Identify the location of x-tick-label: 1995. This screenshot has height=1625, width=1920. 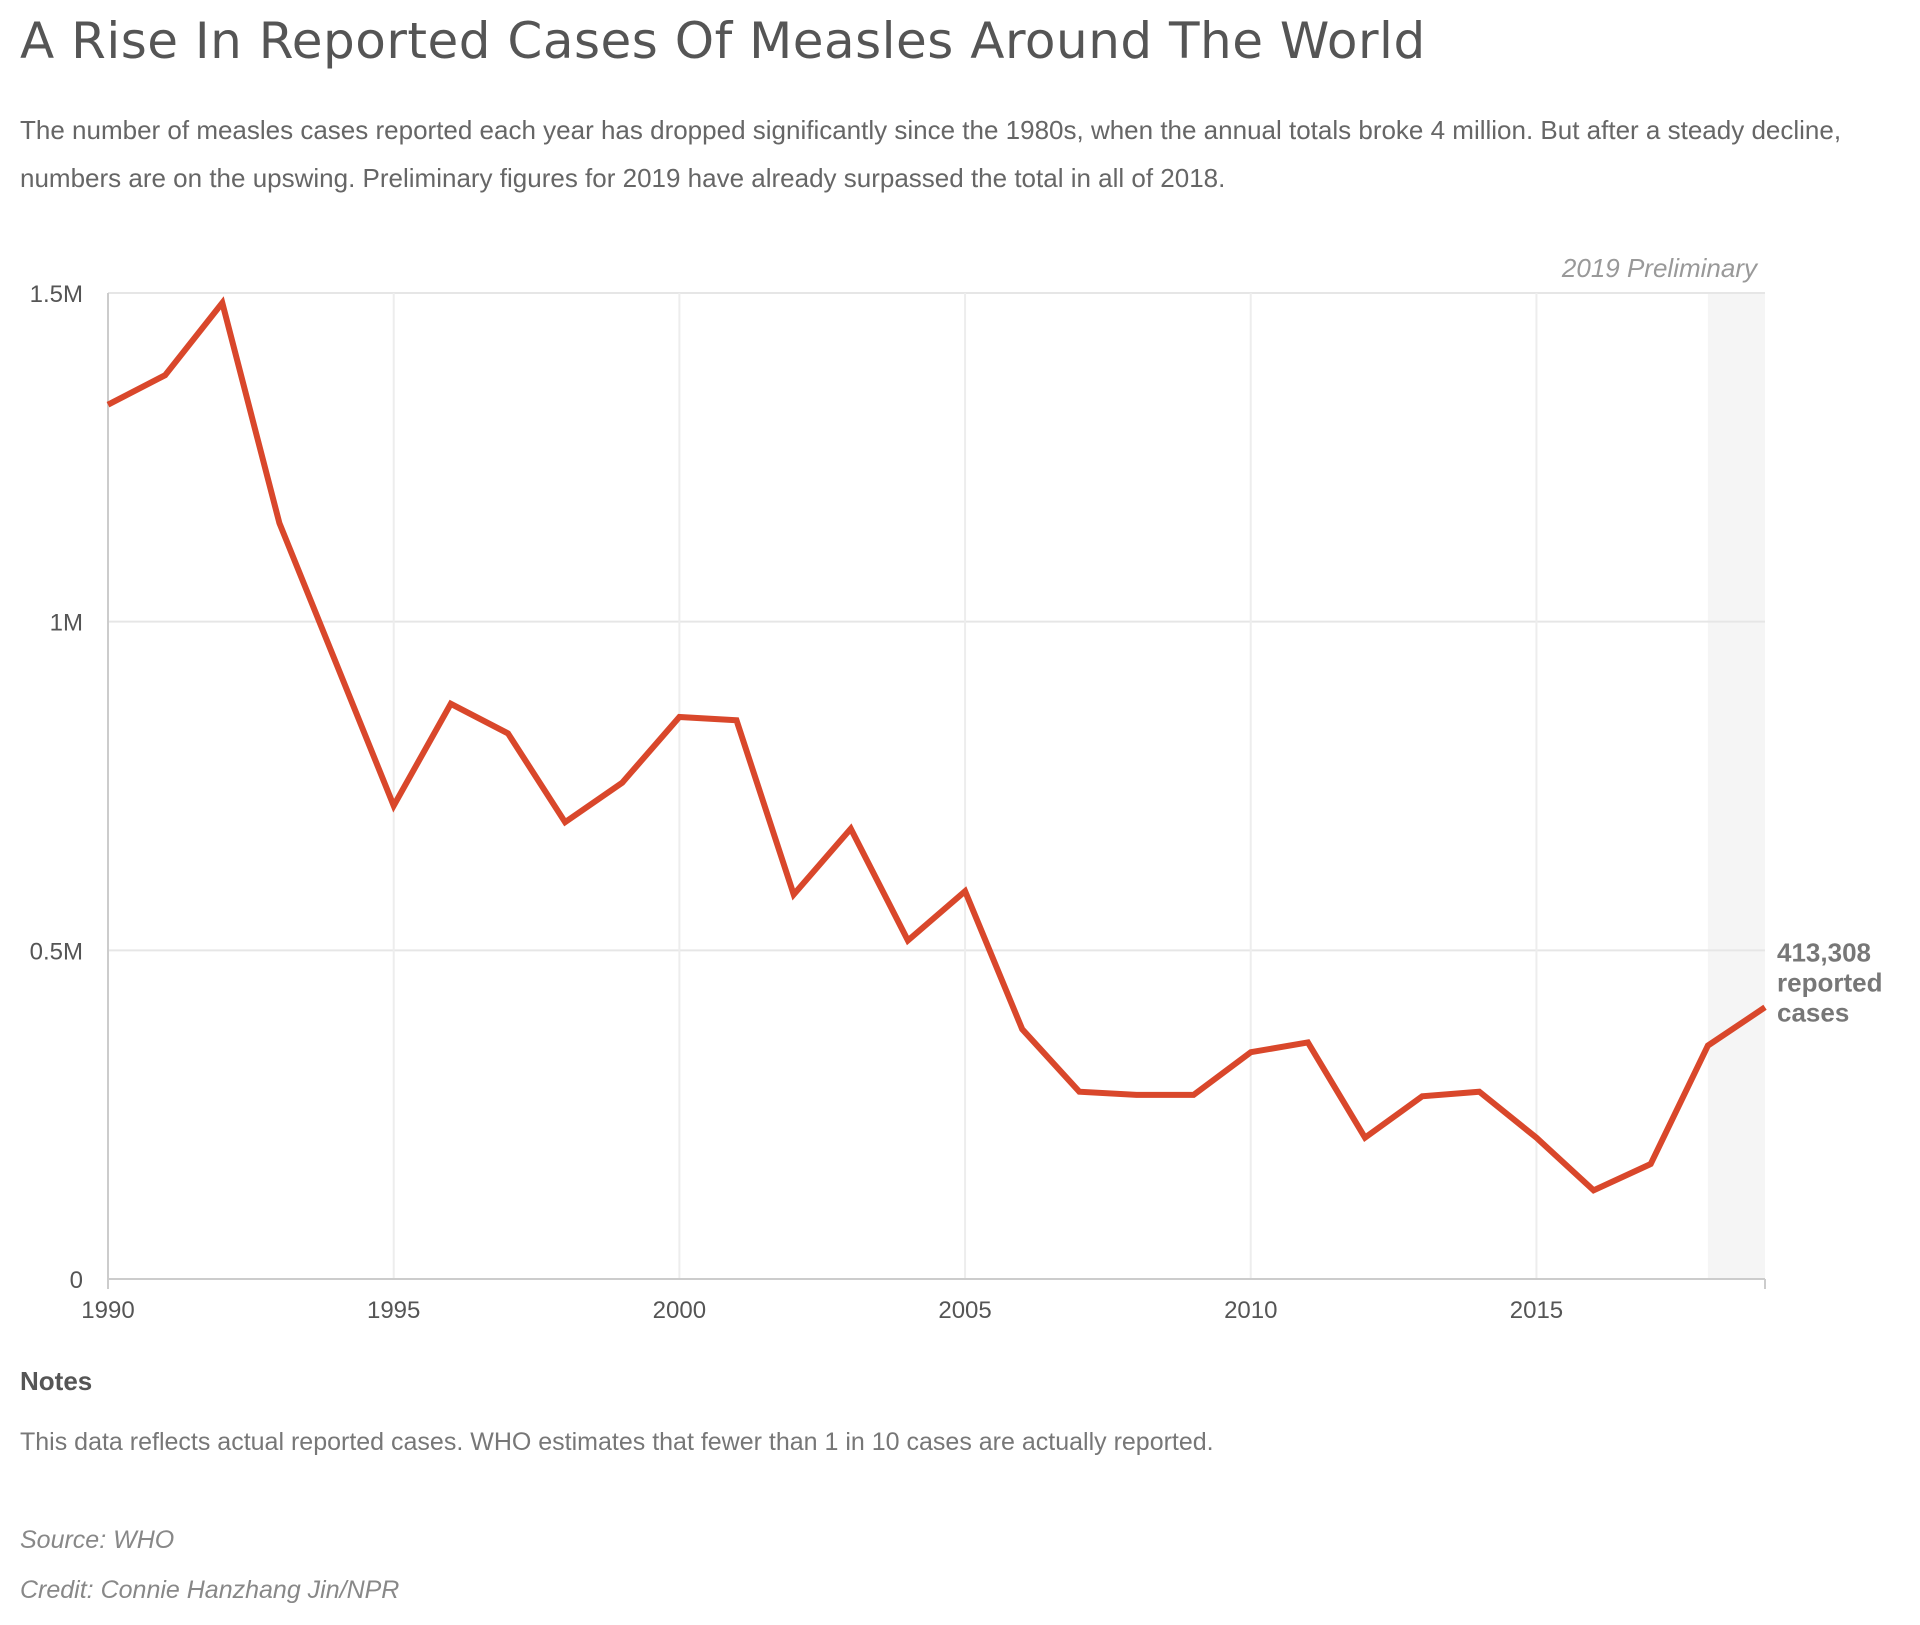
(393, 1310).